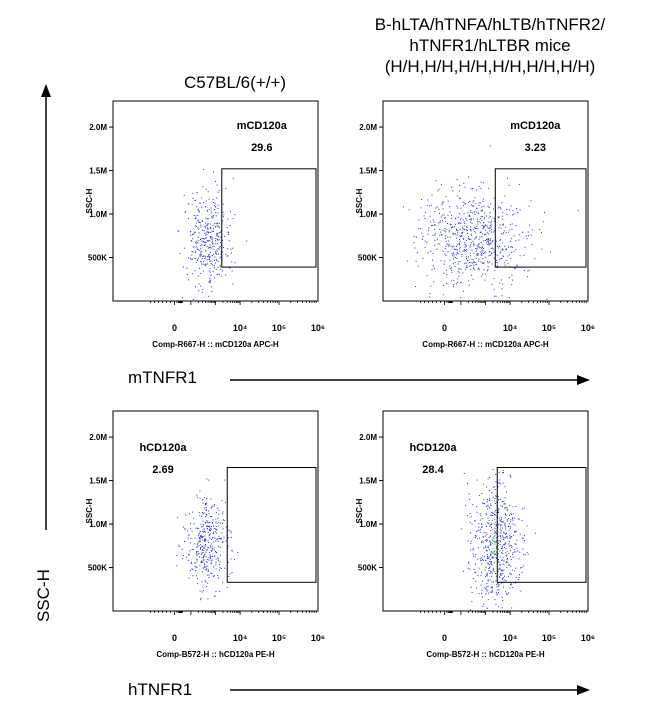 Image resolution: width=664 pixels, height=718 pixels. Describe the element at coordinates (485, 654) in the screenshot. I see `x-axis-label: Comp-B572-H :: hCD120a PE-H` at that location.